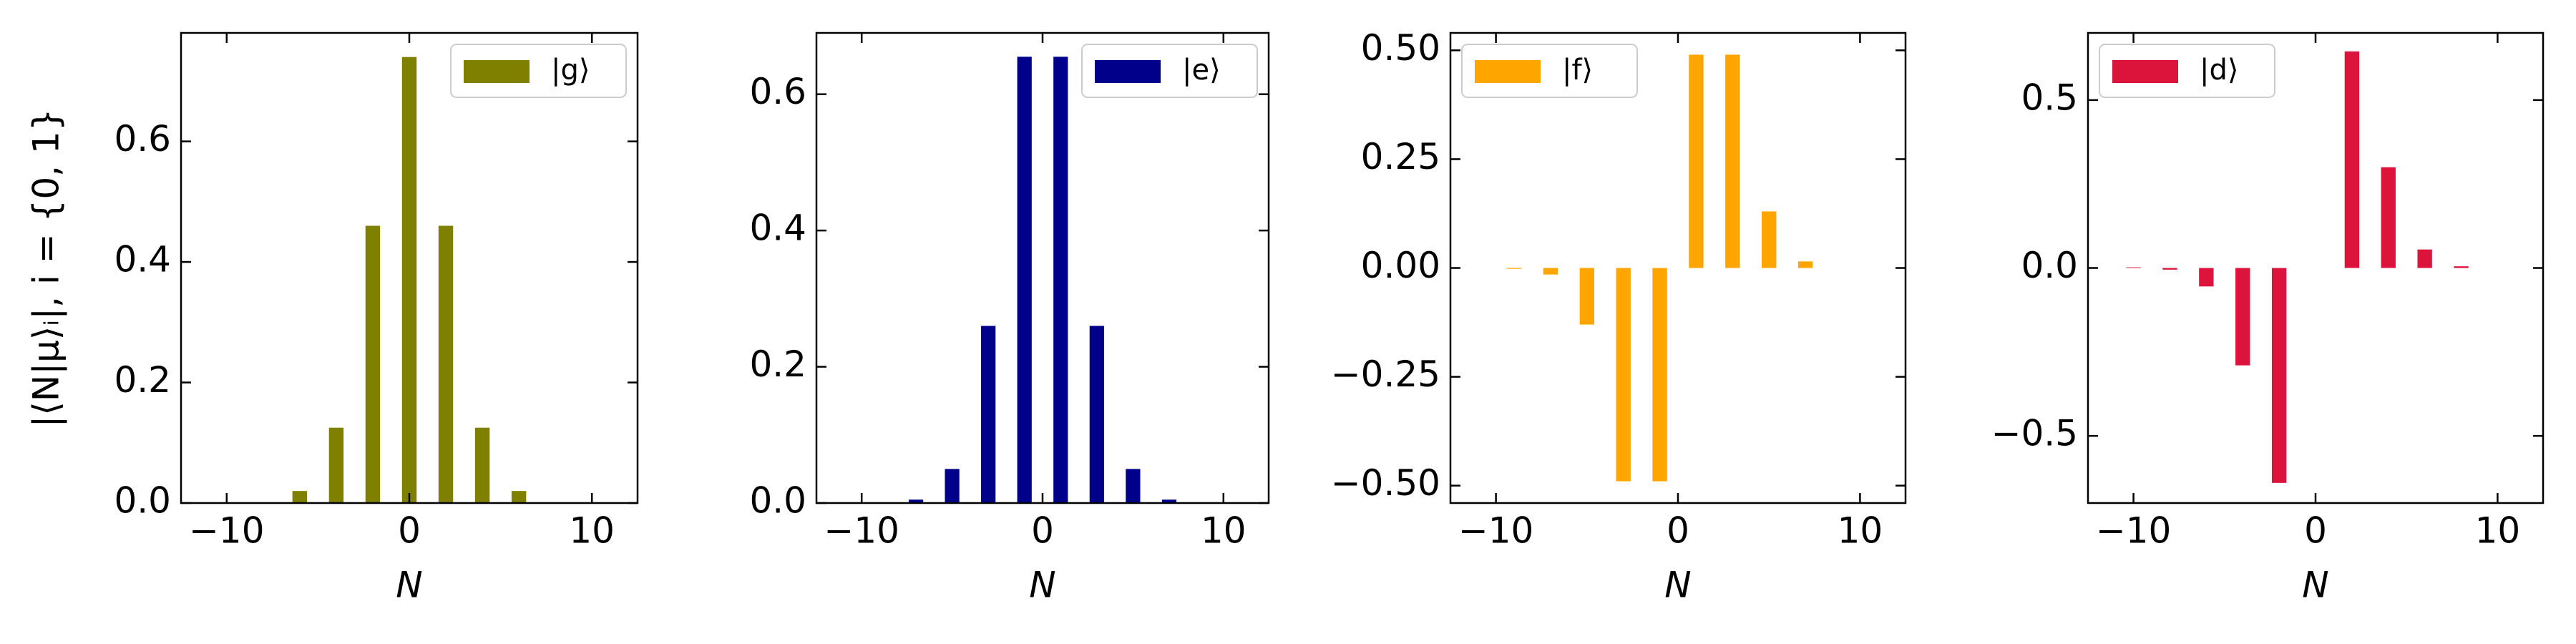 The height and width of the screenshot is (644, 2576). Describe the element at coordinates (1400, 48) in the screenshot. I see `y-tick-label: 0.50` at that location.